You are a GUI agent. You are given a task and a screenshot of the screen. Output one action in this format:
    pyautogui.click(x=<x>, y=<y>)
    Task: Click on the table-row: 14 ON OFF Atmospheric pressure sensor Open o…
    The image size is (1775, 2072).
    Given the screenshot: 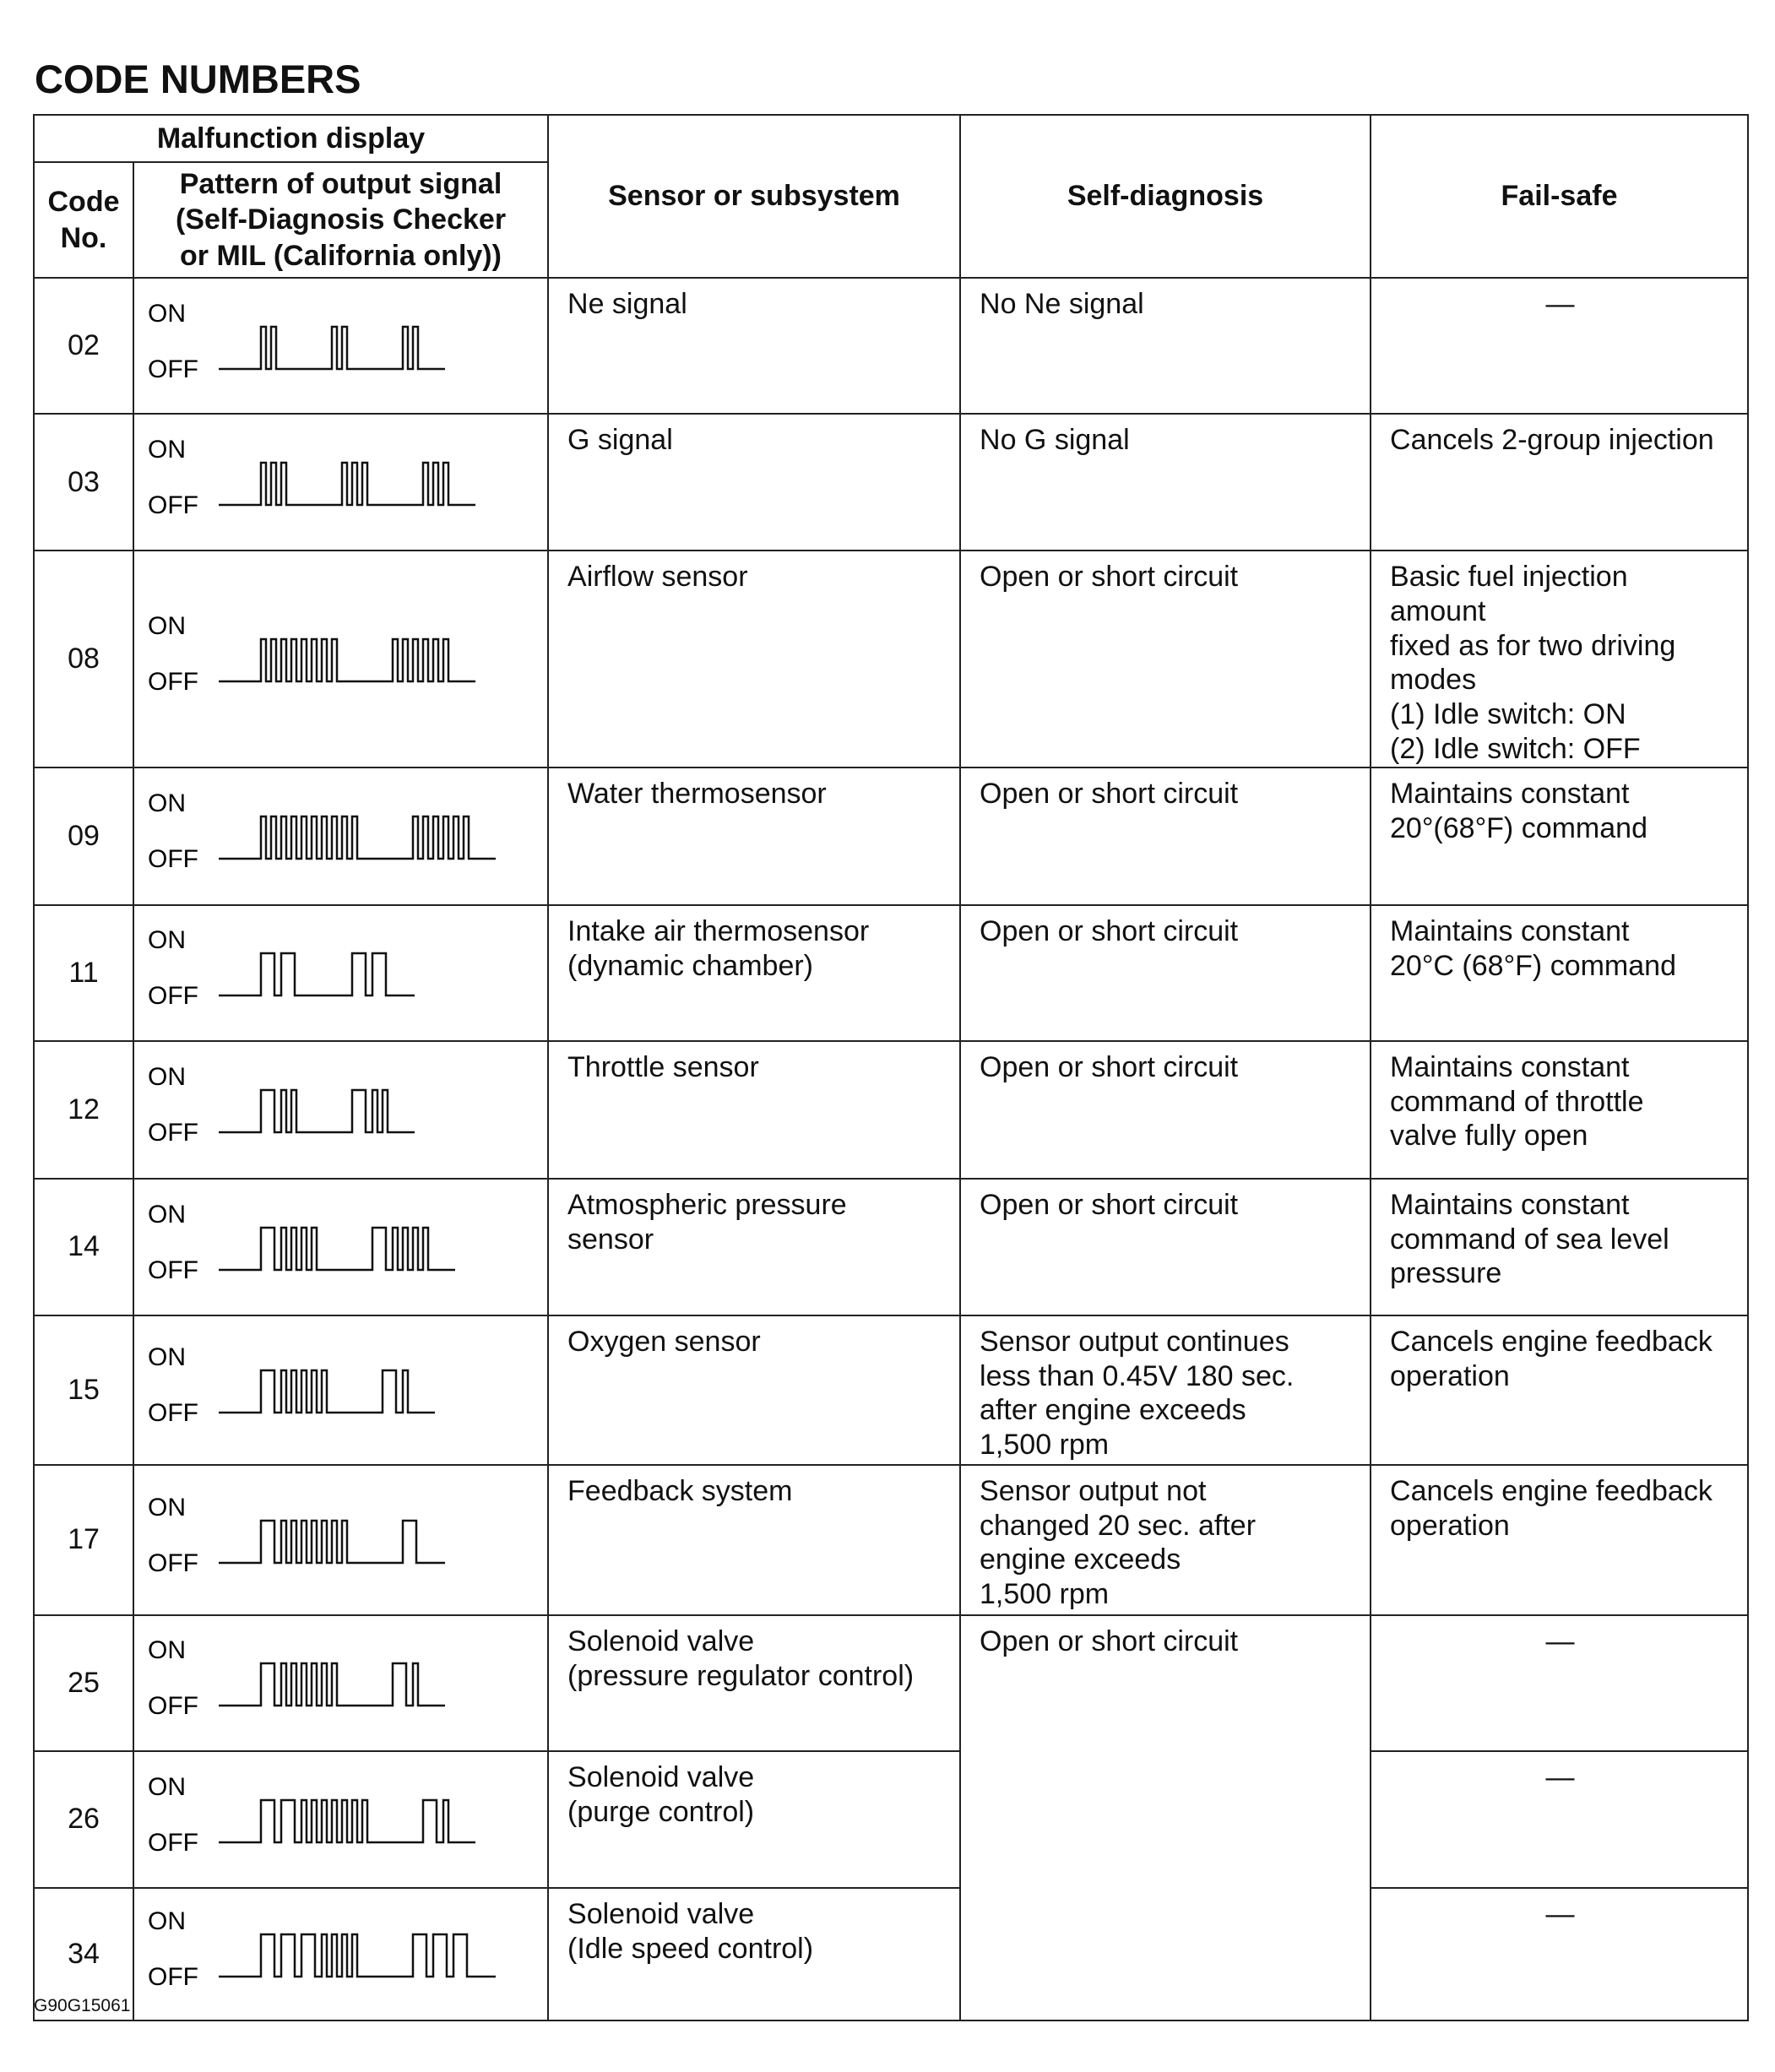 What is the action you would take?
    pyautogui.click(x=891, y=1246)
    